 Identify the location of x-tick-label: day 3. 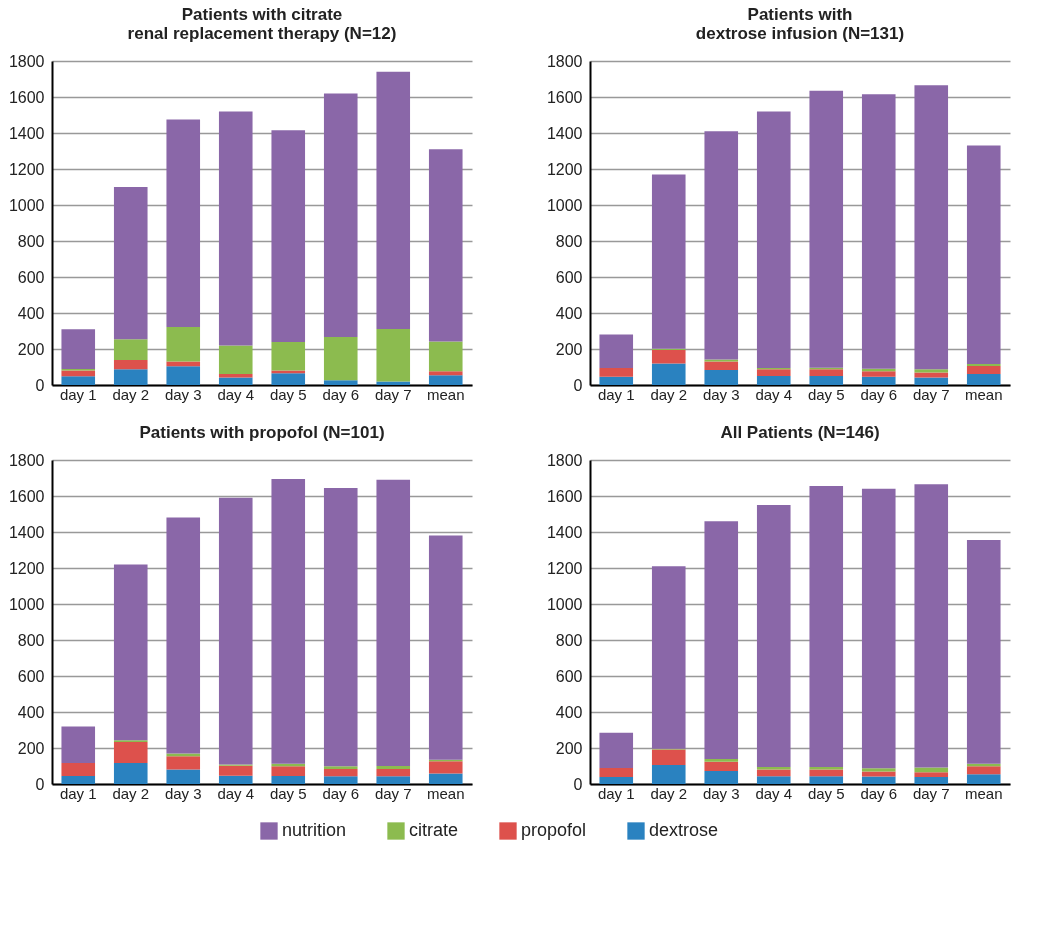
(183, 793).